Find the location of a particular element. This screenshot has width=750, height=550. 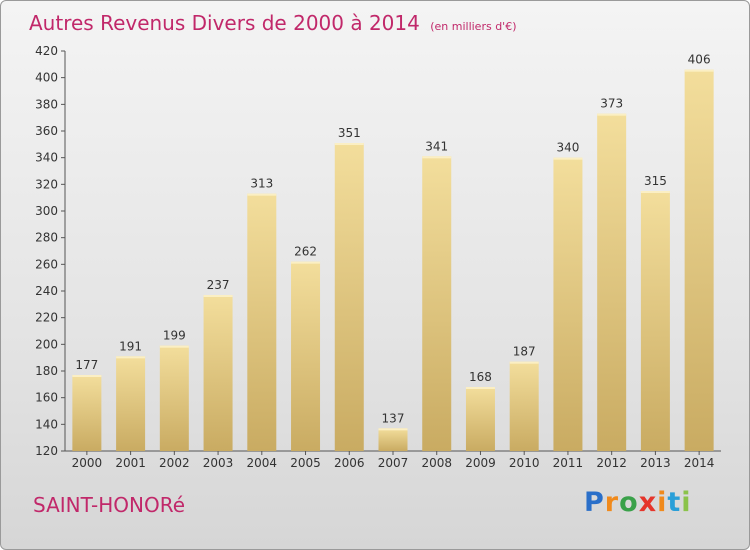

x-tick-label: 2010 is located at coordinates (524, 463).